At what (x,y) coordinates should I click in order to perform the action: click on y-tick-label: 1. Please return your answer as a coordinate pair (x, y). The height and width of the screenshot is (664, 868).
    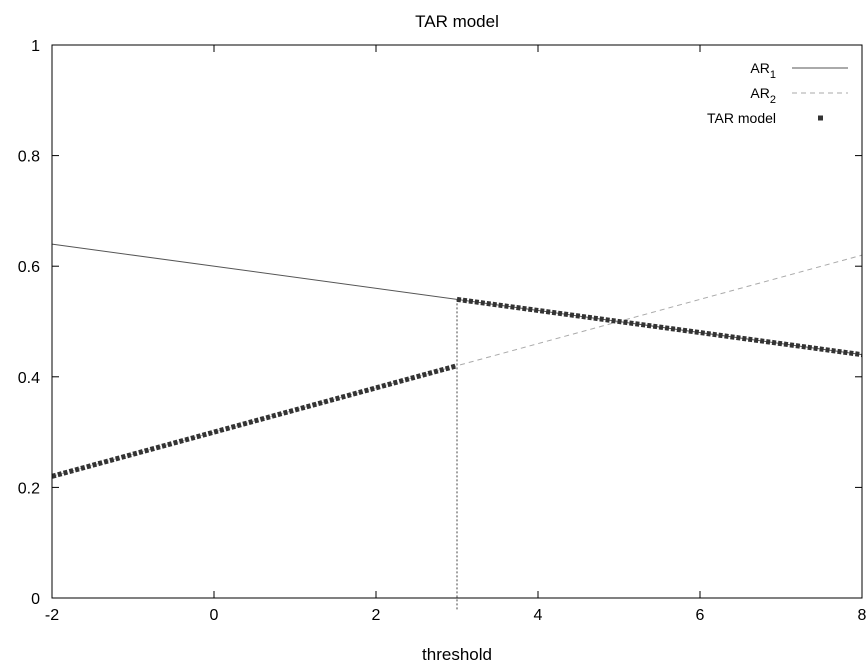
    Looking at the image, I should click on (35, 46).